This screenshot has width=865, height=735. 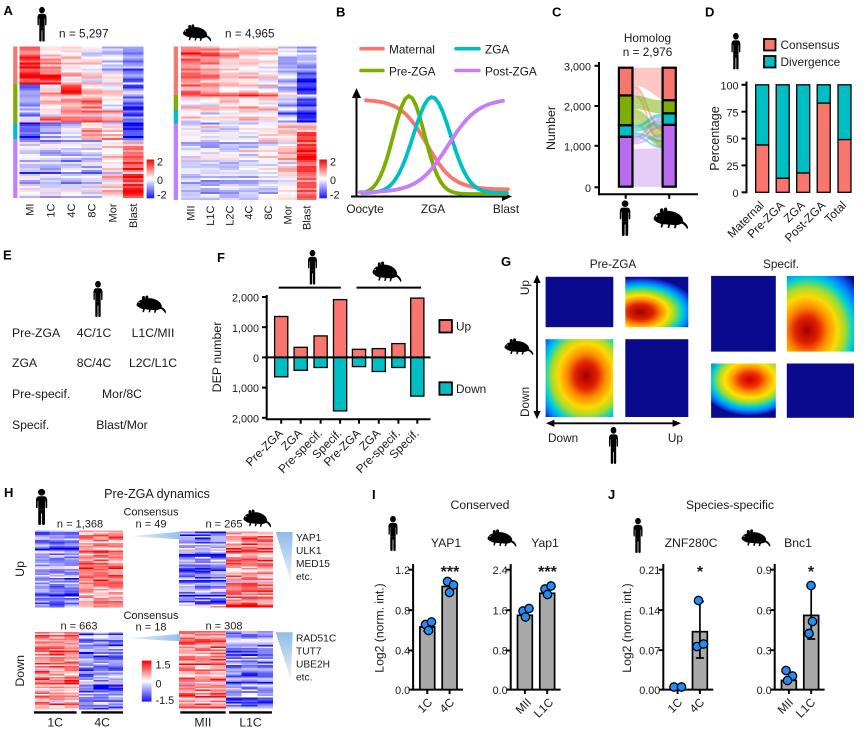 What do you see at coordinates (151, 525) in the screenshot?
I see `svg-text: n = 49` at bounding box center [151, 525].